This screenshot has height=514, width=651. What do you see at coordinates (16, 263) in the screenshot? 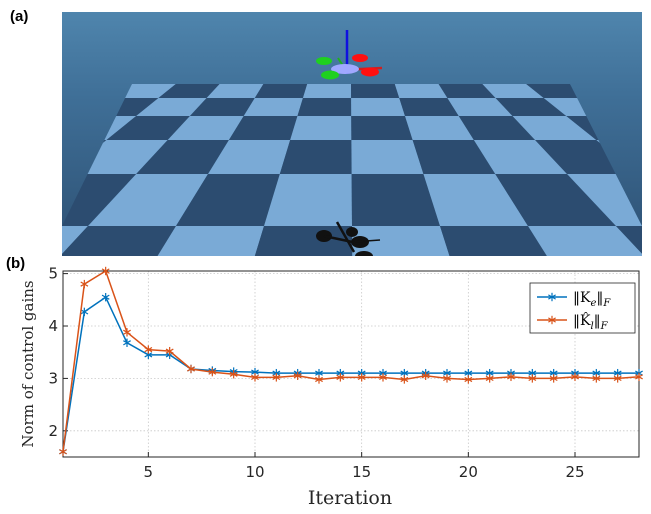
I see `panel-b-label: (b)` at bounding box center [16, 263].